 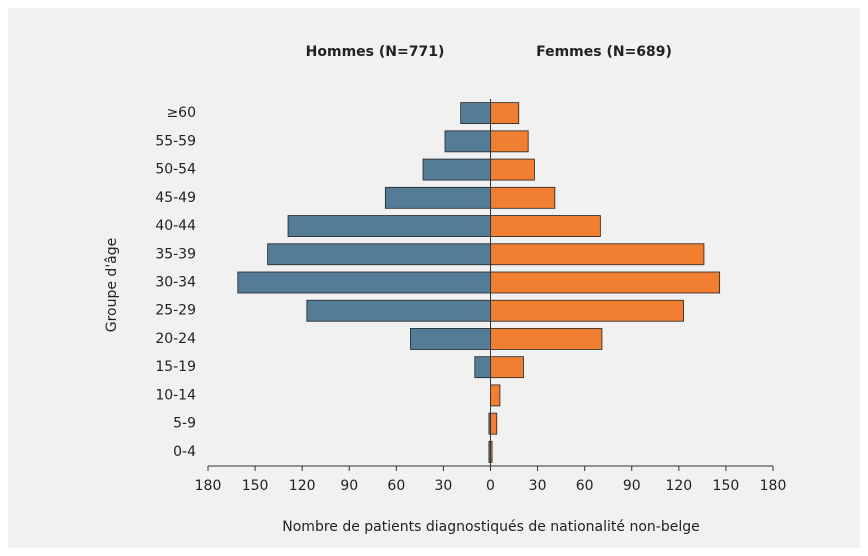 I want to click on x-tick-label: 0, so click(x=490, y=486).